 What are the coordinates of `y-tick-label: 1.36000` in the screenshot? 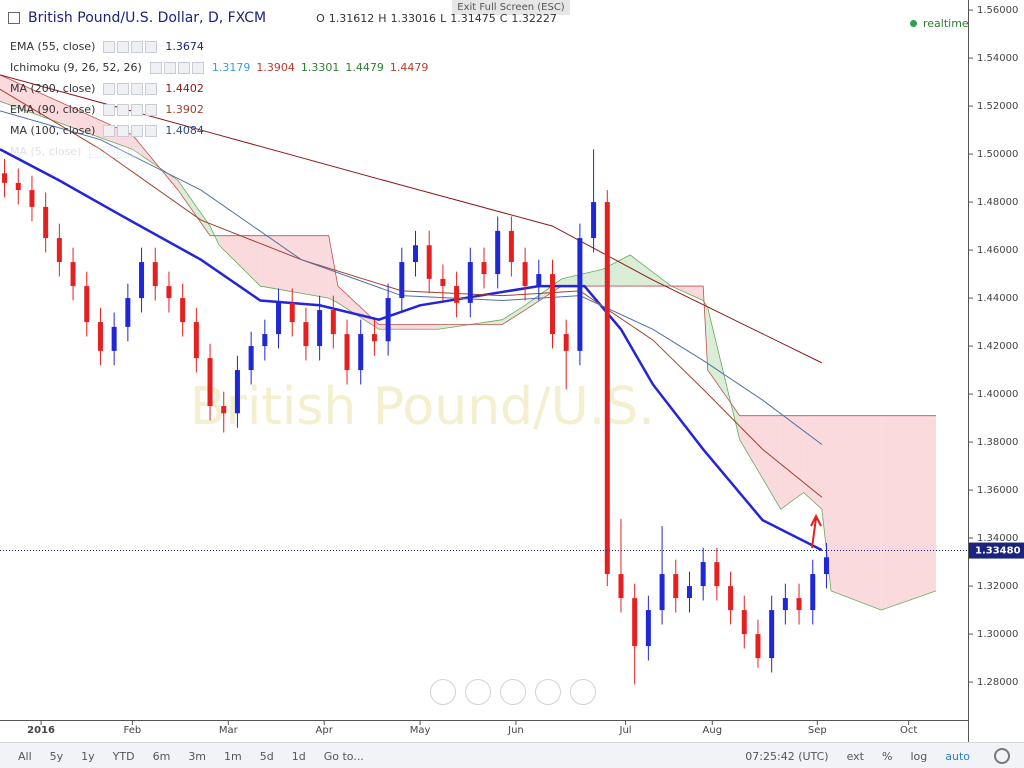 It's located at (997, 490).